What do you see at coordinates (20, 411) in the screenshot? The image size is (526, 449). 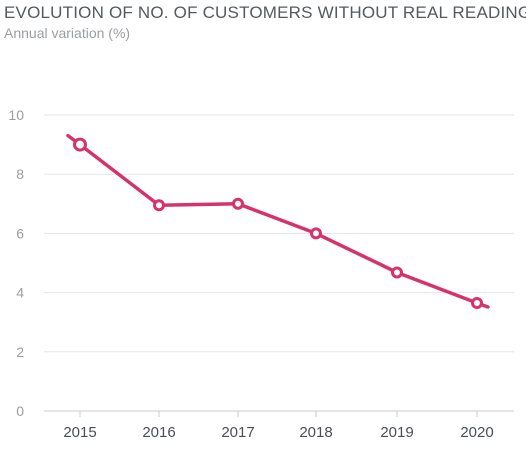 I see `y-tick-label: 0` at bounding box center [20, 411].